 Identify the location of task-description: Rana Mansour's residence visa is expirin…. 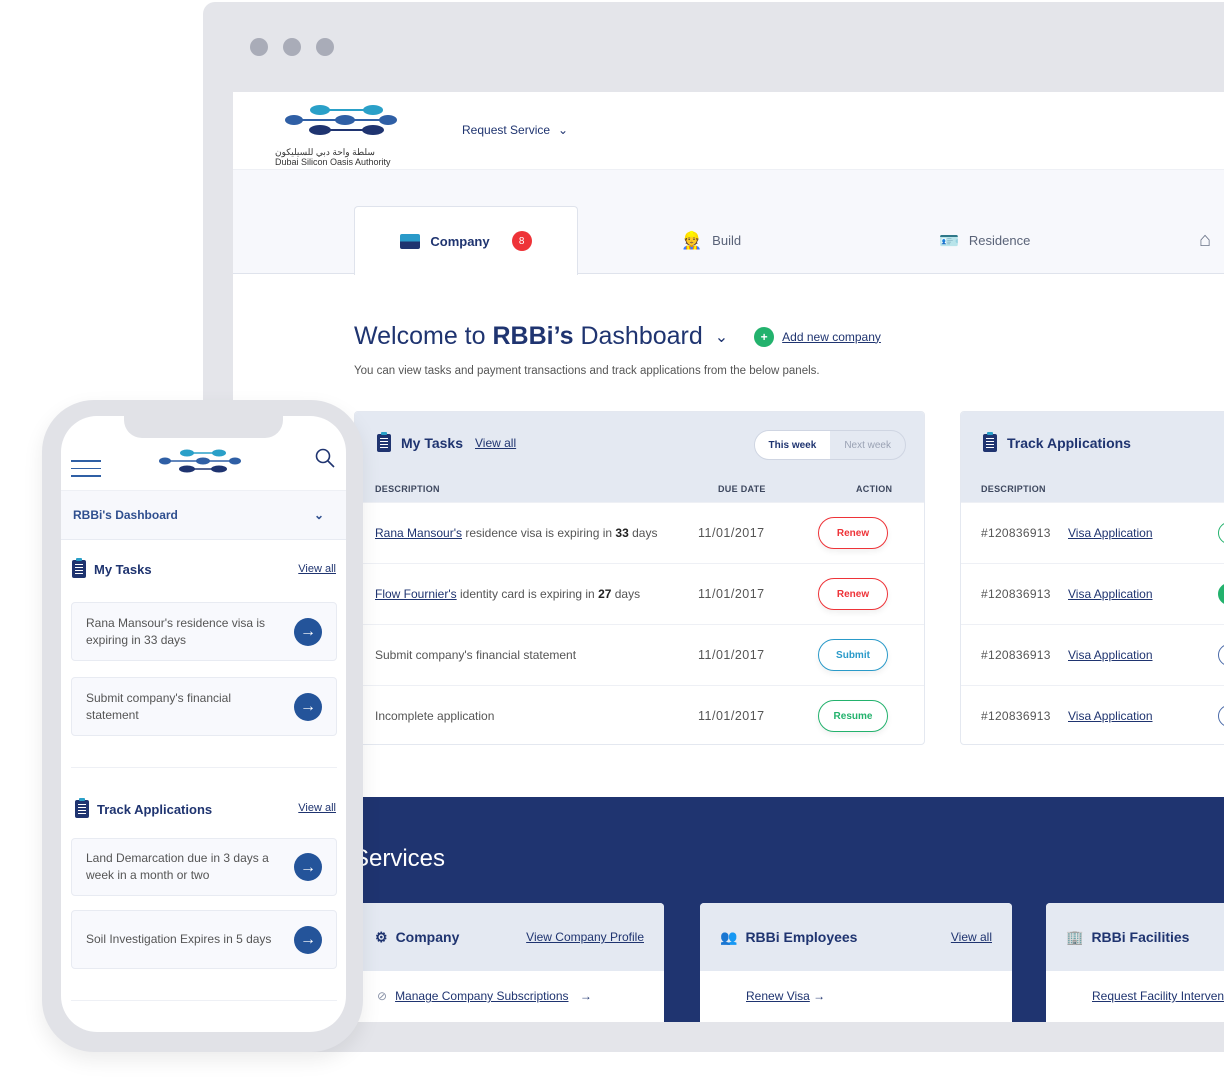
(526, 533).